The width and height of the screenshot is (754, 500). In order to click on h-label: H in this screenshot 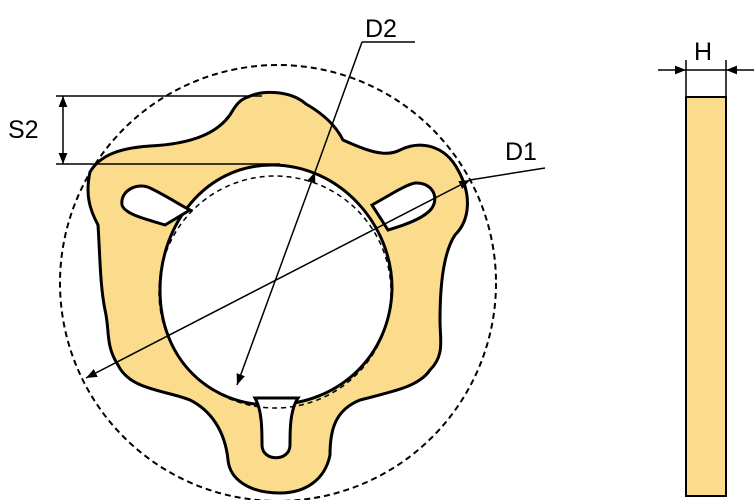, I will do `click(703, 52)`.